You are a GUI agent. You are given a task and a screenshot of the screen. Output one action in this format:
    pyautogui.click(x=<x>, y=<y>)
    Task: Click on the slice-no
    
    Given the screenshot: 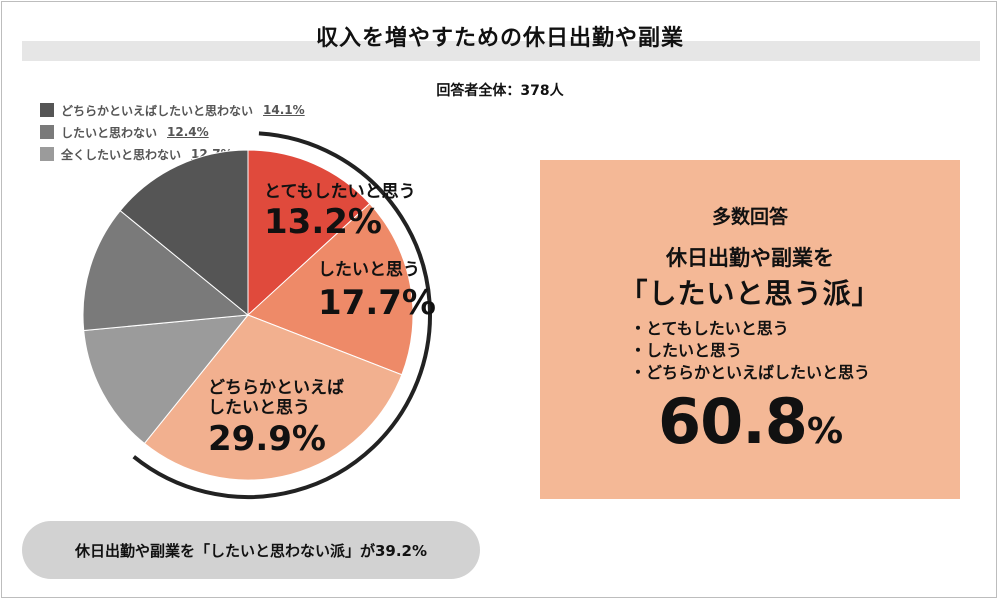 What is the action you would take?
    pyautogui.click(x=166, y=270)
    